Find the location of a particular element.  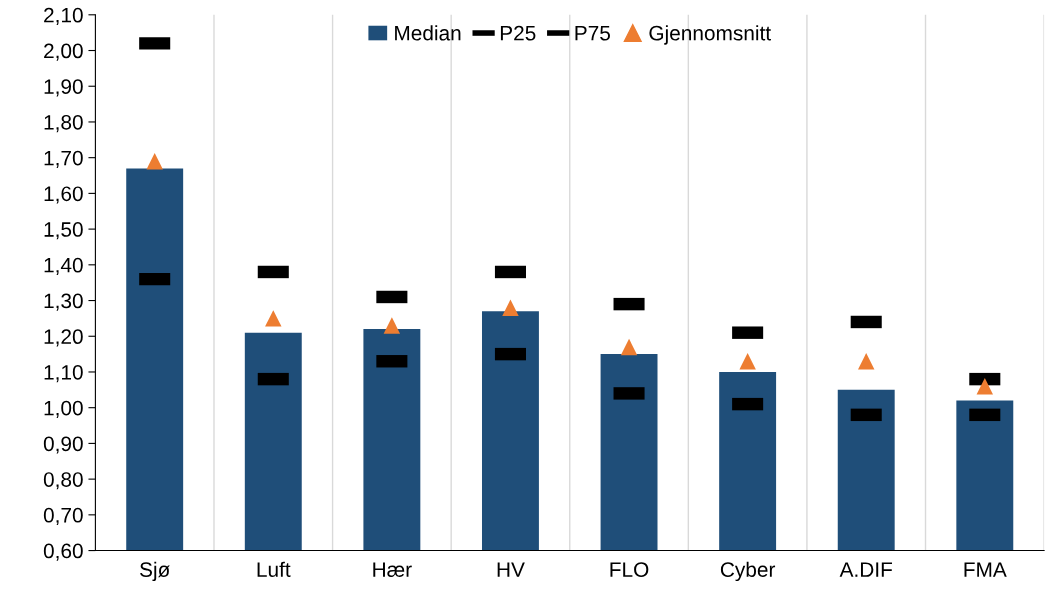

legend-label: Median is located at coordinates (428, 33).